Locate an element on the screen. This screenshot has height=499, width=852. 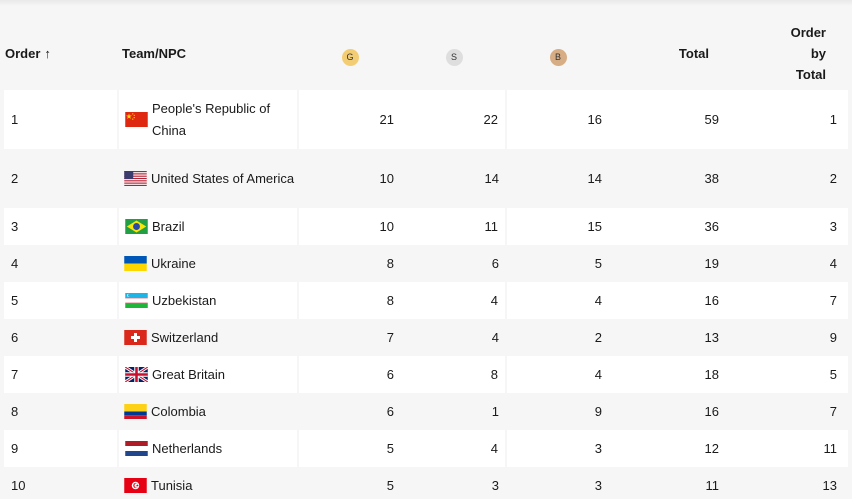
total-count-cell: 36 is located at coordinates (668, 226).